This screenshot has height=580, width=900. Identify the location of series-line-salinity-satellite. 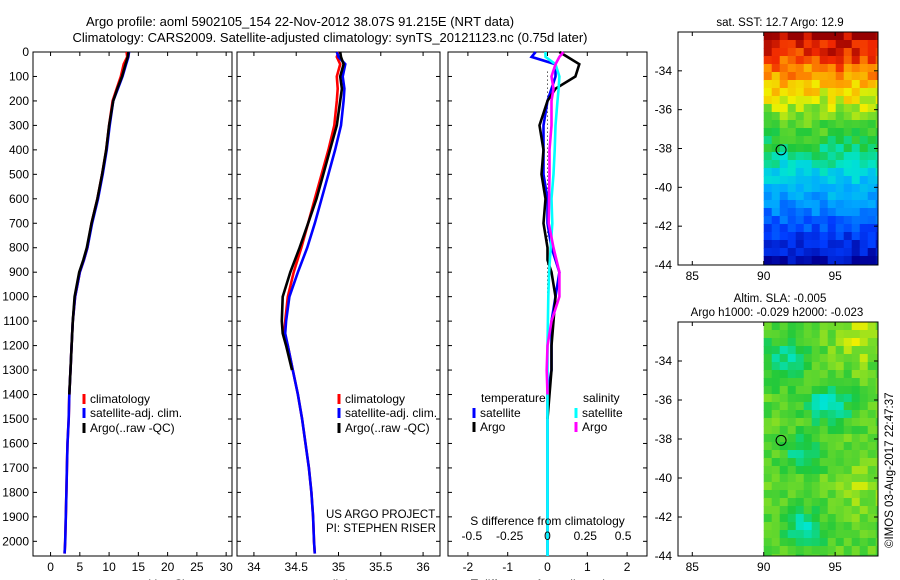
(552, 304).